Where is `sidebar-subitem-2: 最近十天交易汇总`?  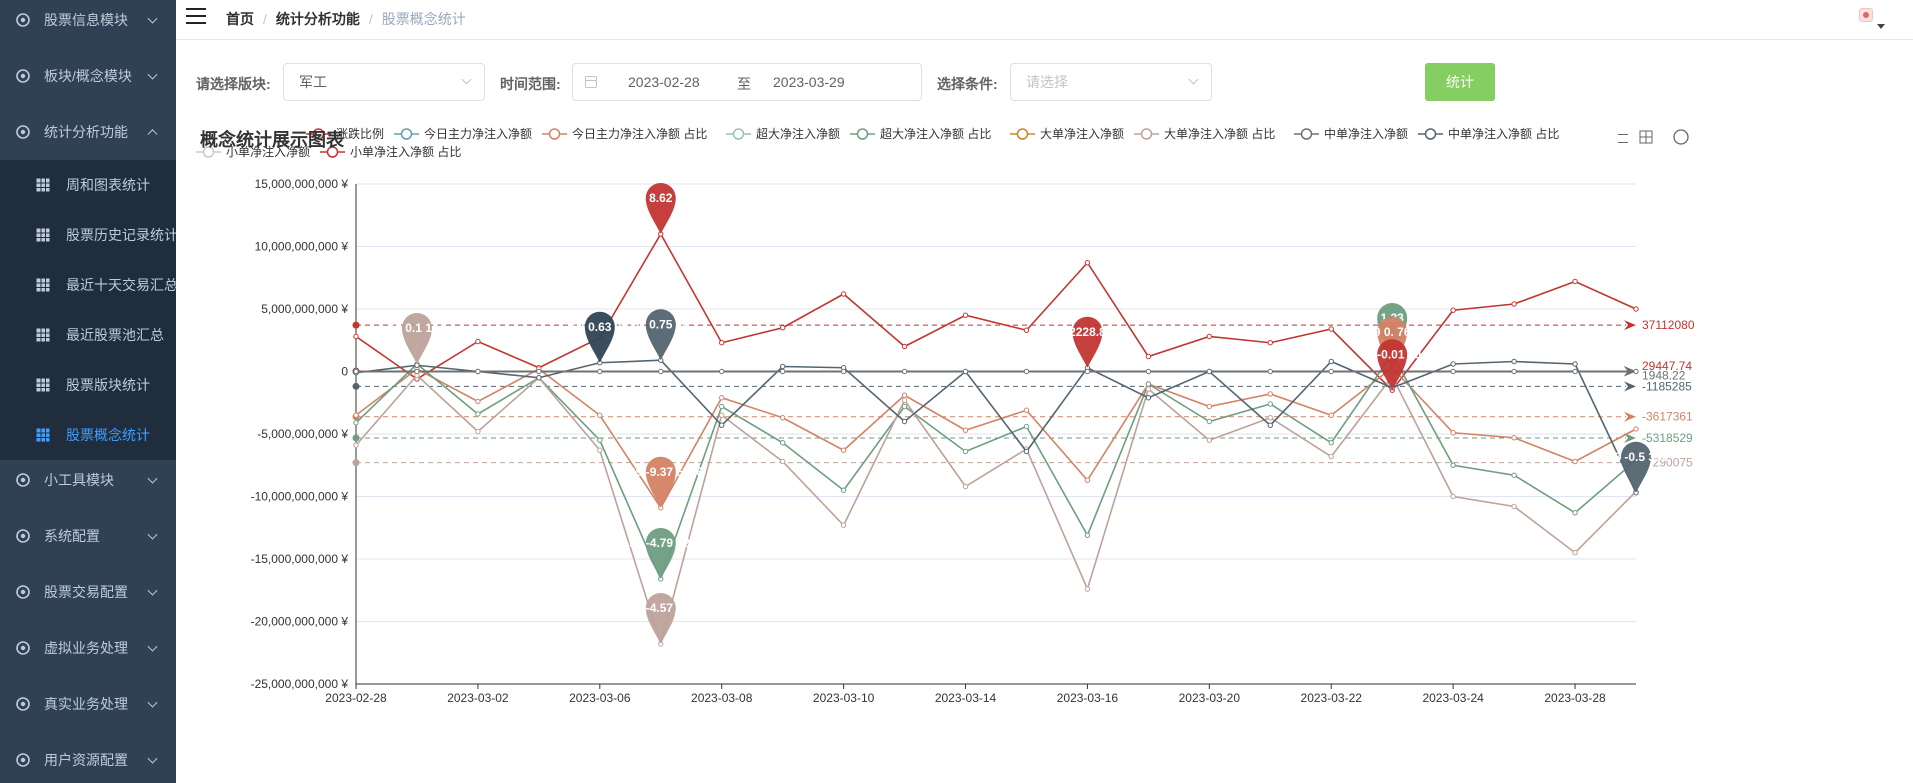 sidebar-subitem-2: 最近十天交易汇总 is located at coordinates (88, 285).